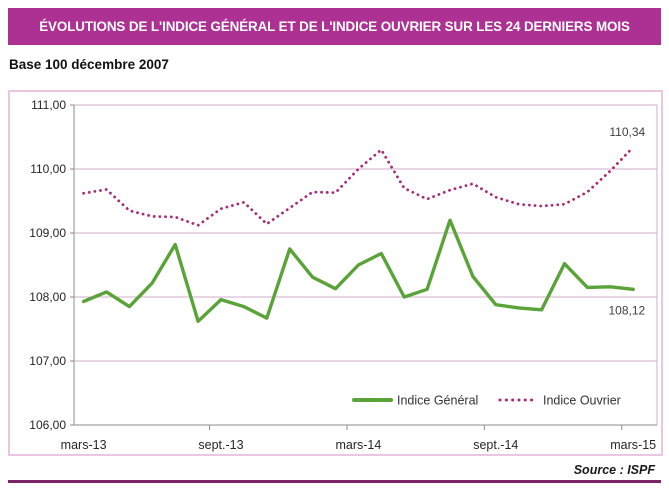 The width and height of the screenshot is (669, 490). Describe the element at coordinates (627, 132) in the screenshot. I see `point-annotation: 110,34` at that location.